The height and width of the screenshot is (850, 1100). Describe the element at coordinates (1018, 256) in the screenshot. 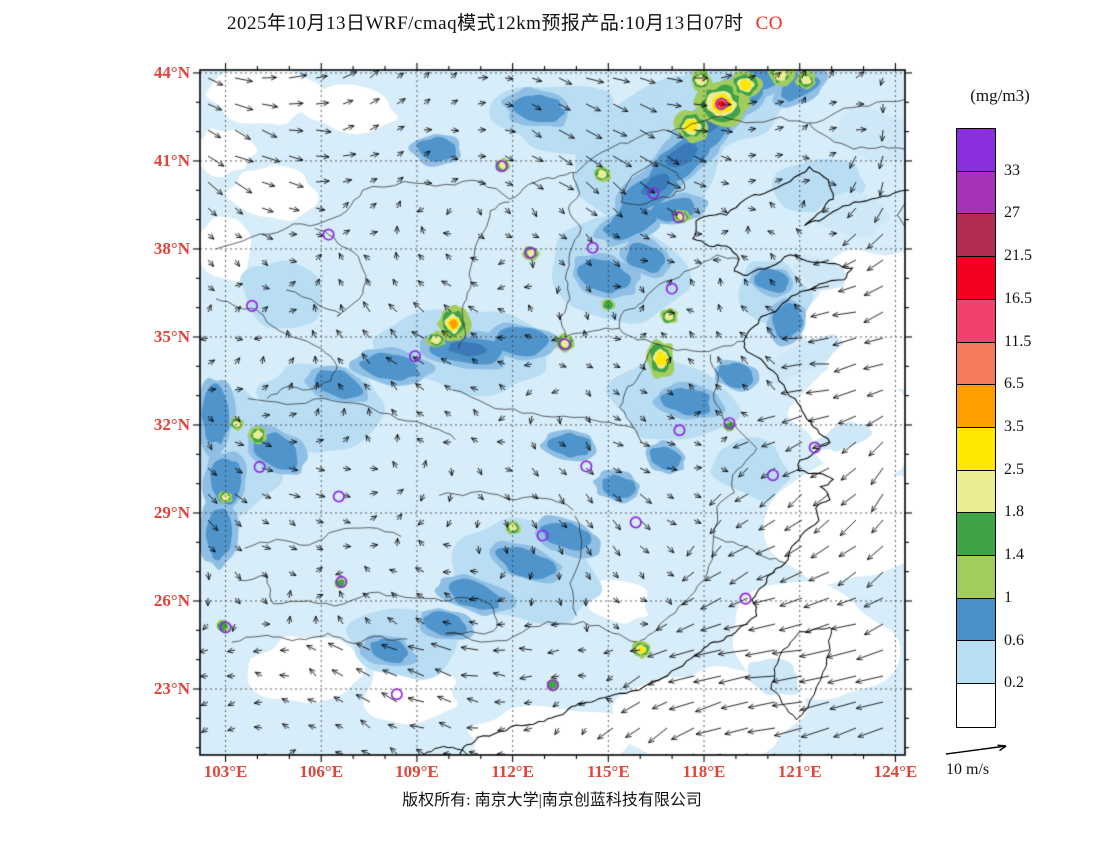

I see `colorbar-tick-label: 21.5` at that location.